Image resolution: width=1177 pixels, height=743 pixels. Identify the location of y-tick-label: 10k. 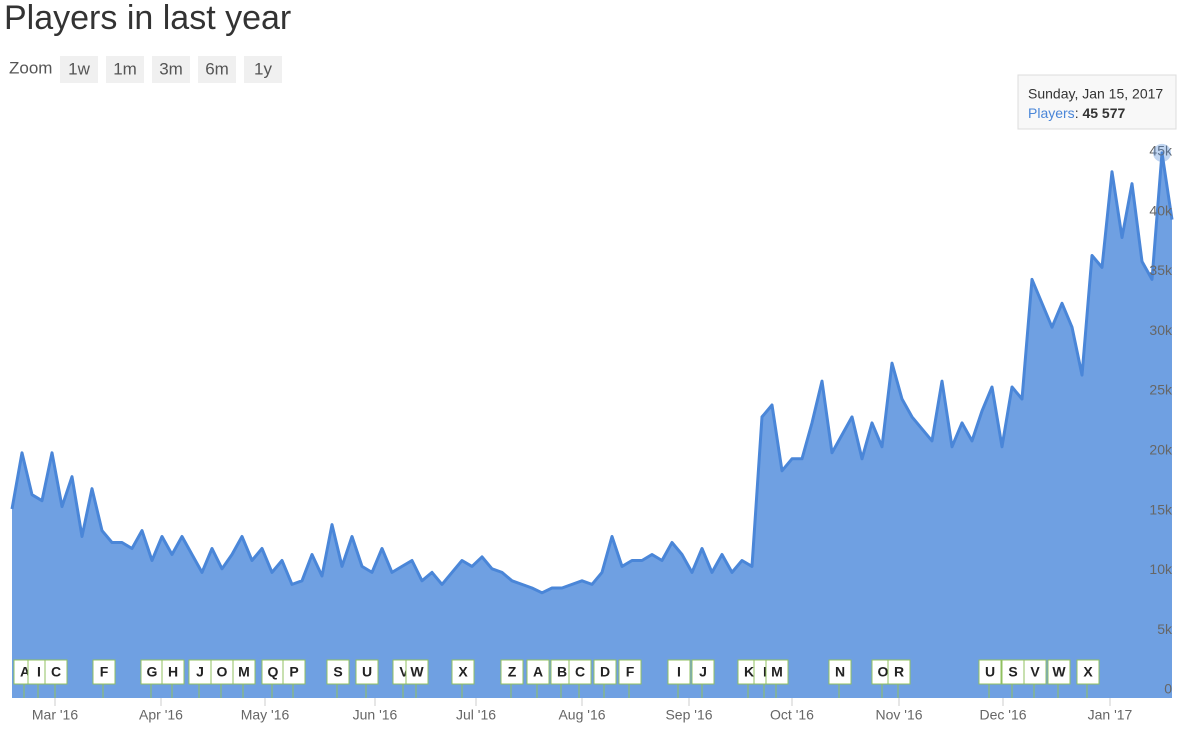
(1161, 569).